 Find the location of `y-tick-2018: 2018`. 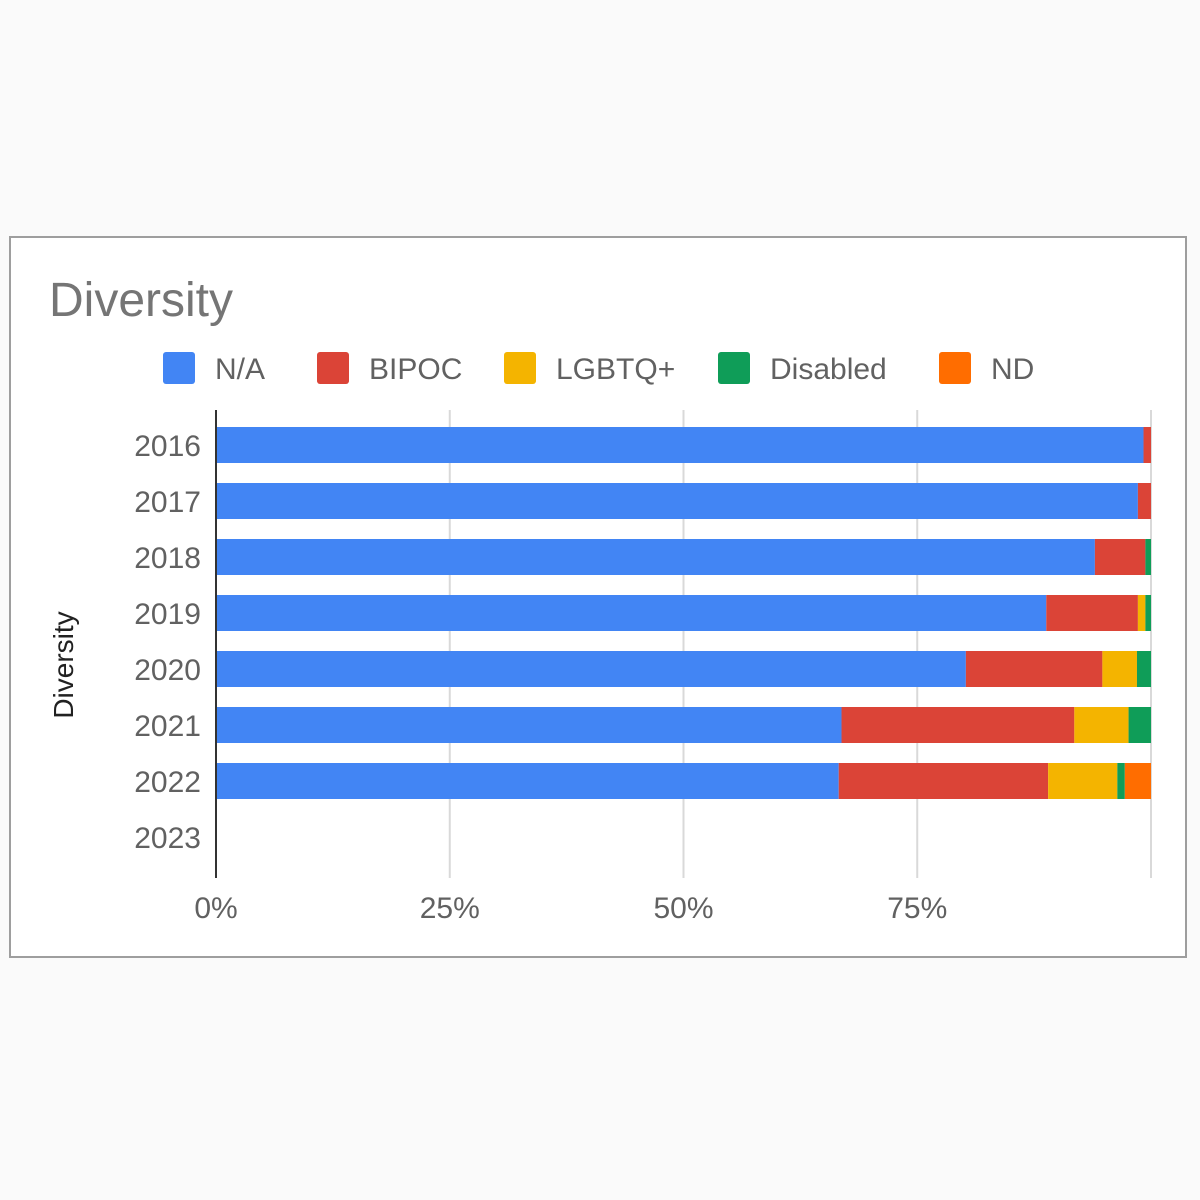

y-tick-2018: 2018 is located at coordinates (167, 558).